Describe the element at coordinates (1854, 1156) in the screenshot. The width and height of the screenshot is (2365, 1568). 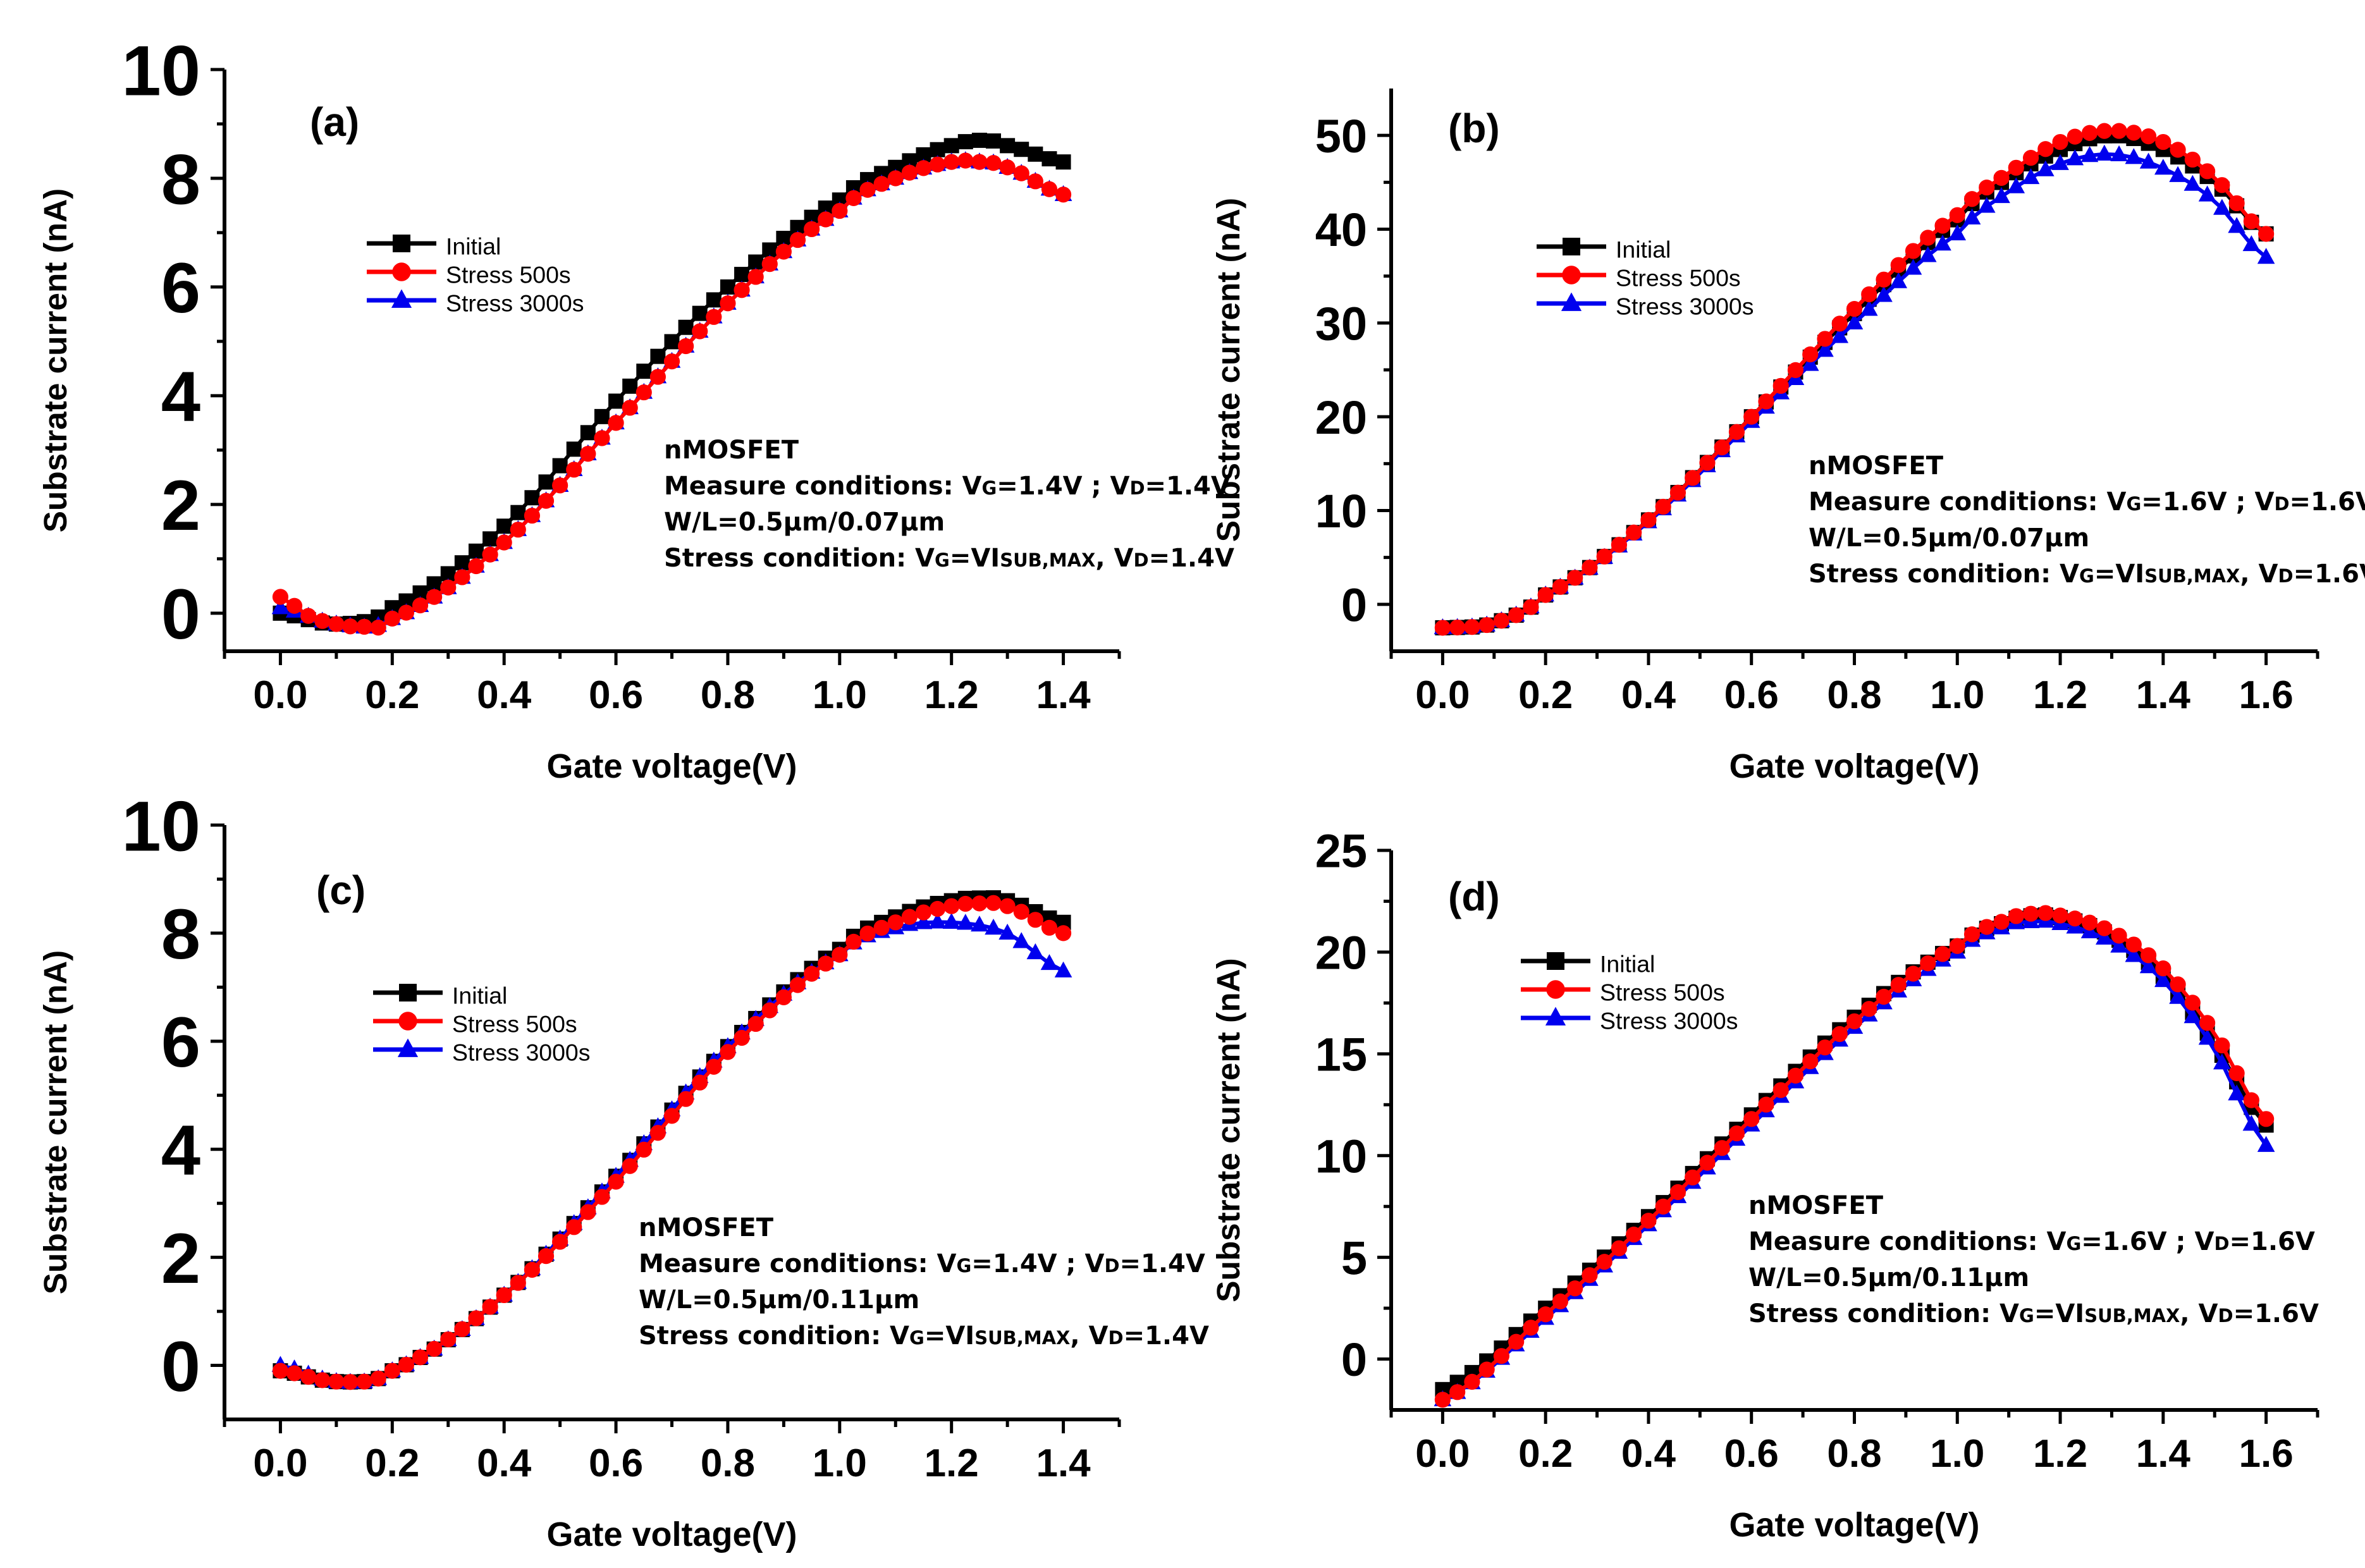
I see `series-stress-500s` at that location.